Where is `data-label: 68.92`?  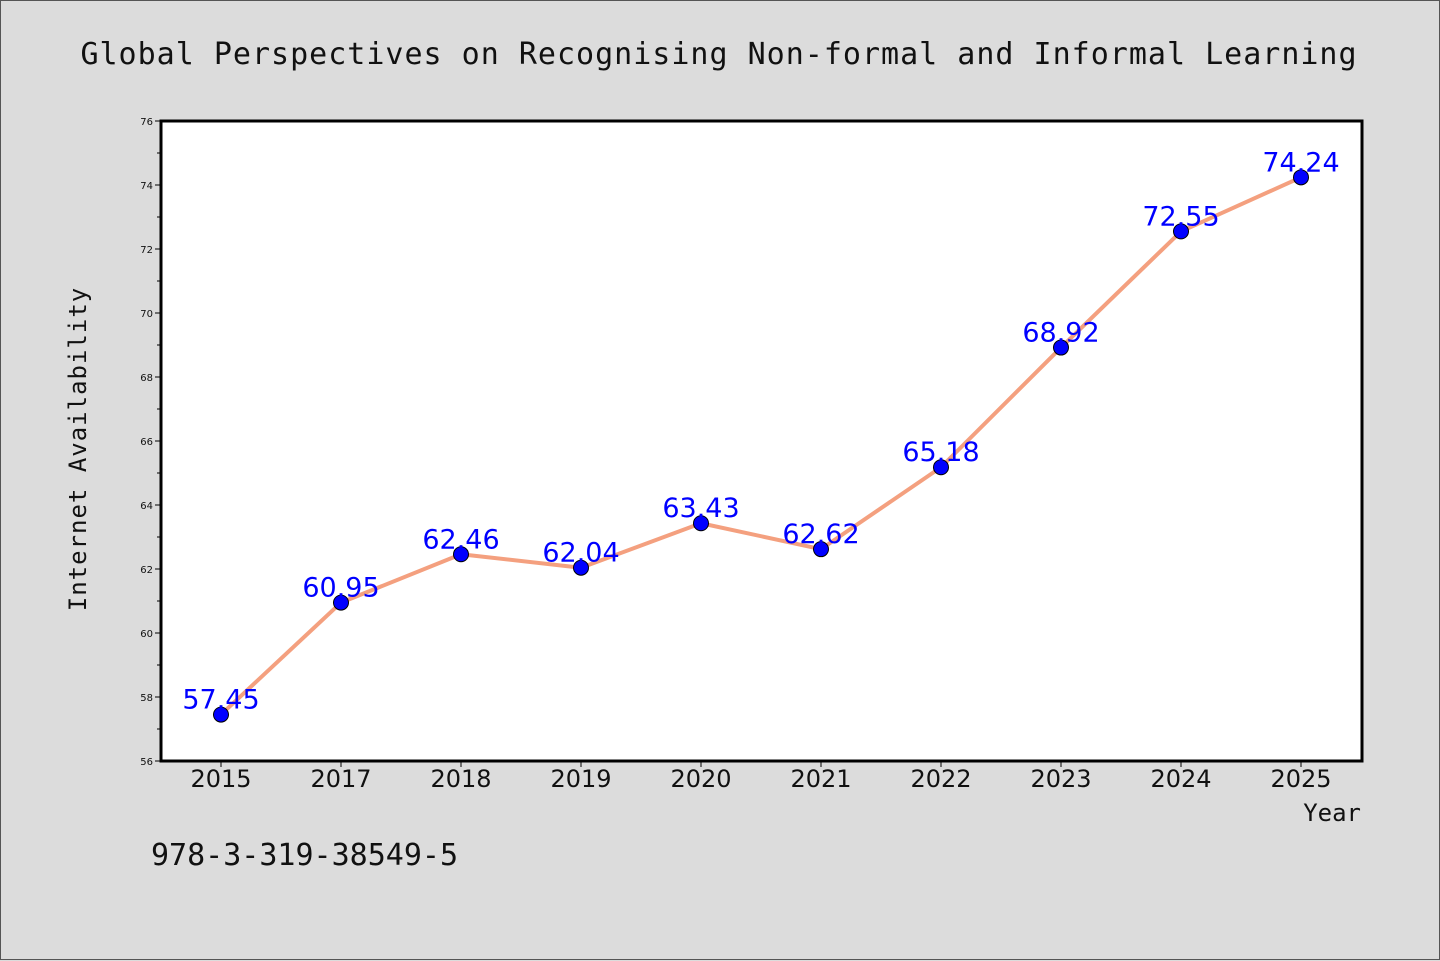
data-label: 68.92 is located at coordinates (1060, 333).